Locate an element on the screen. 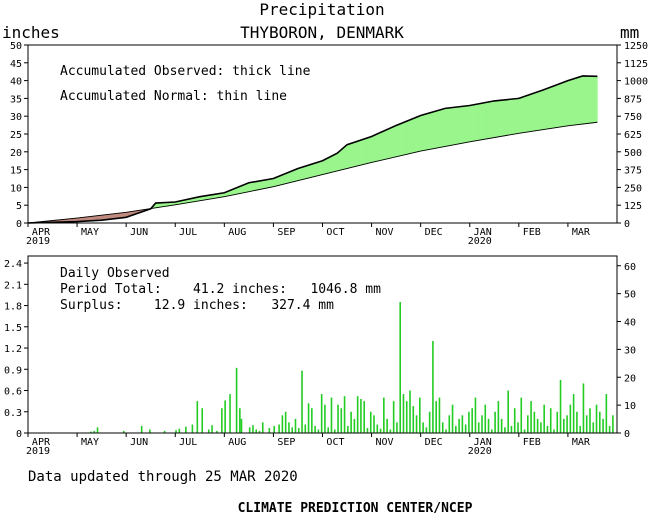  y-tick-label-left: 15 is located at coordinates (16, 171).